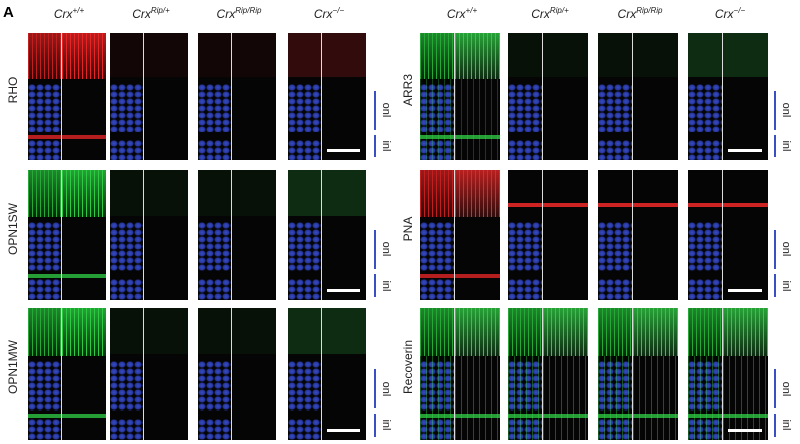 The width and height of the screenshot is (800, 444). What do you see at coordinates (78, 10) in the screenshot?
I see `genotype: +/+` at bounding box center [78, 10].